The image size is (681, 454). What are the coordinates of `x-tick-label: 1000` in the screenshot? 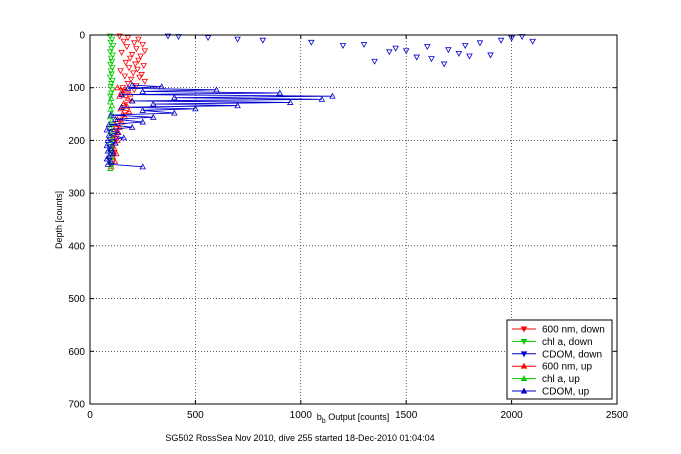 It's located at (301, 415).